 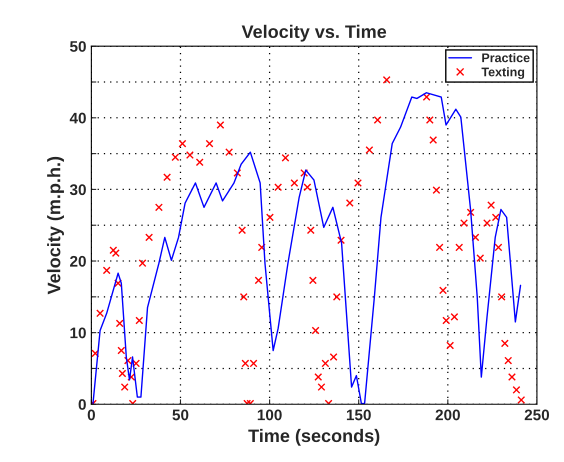 I want to click on y-tick-label: 10, so click(x=78, y=333).